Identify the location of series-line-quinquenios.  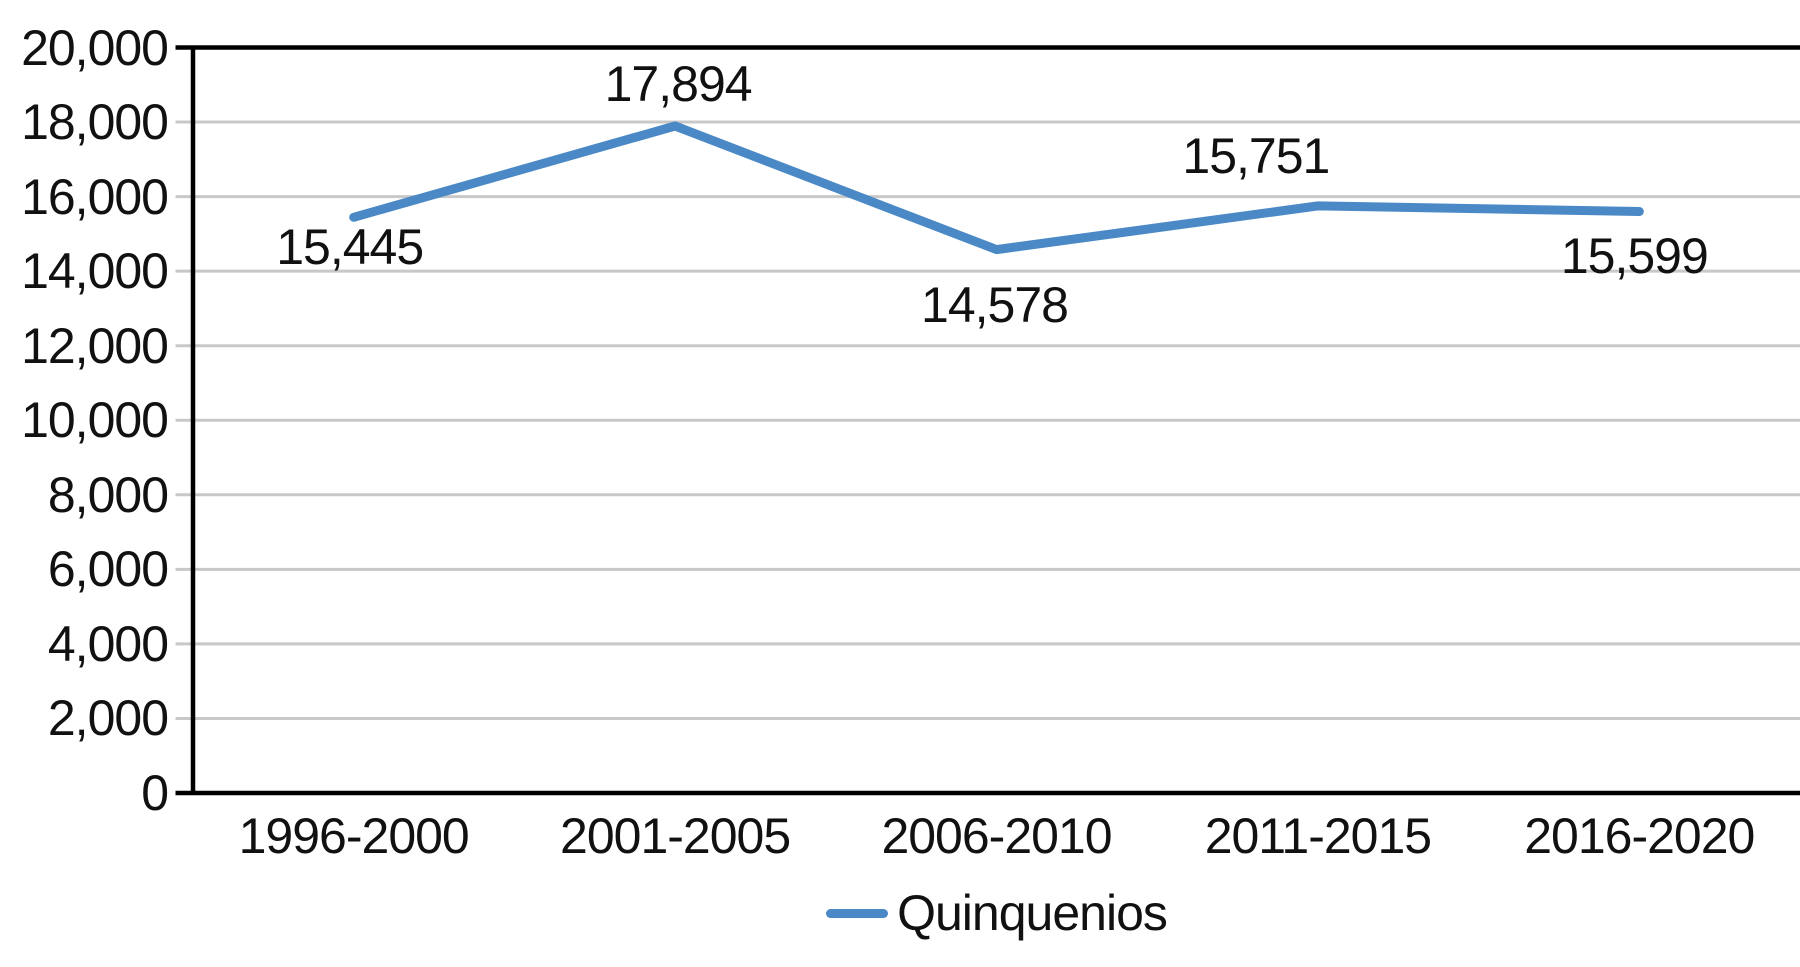
(996, 188).